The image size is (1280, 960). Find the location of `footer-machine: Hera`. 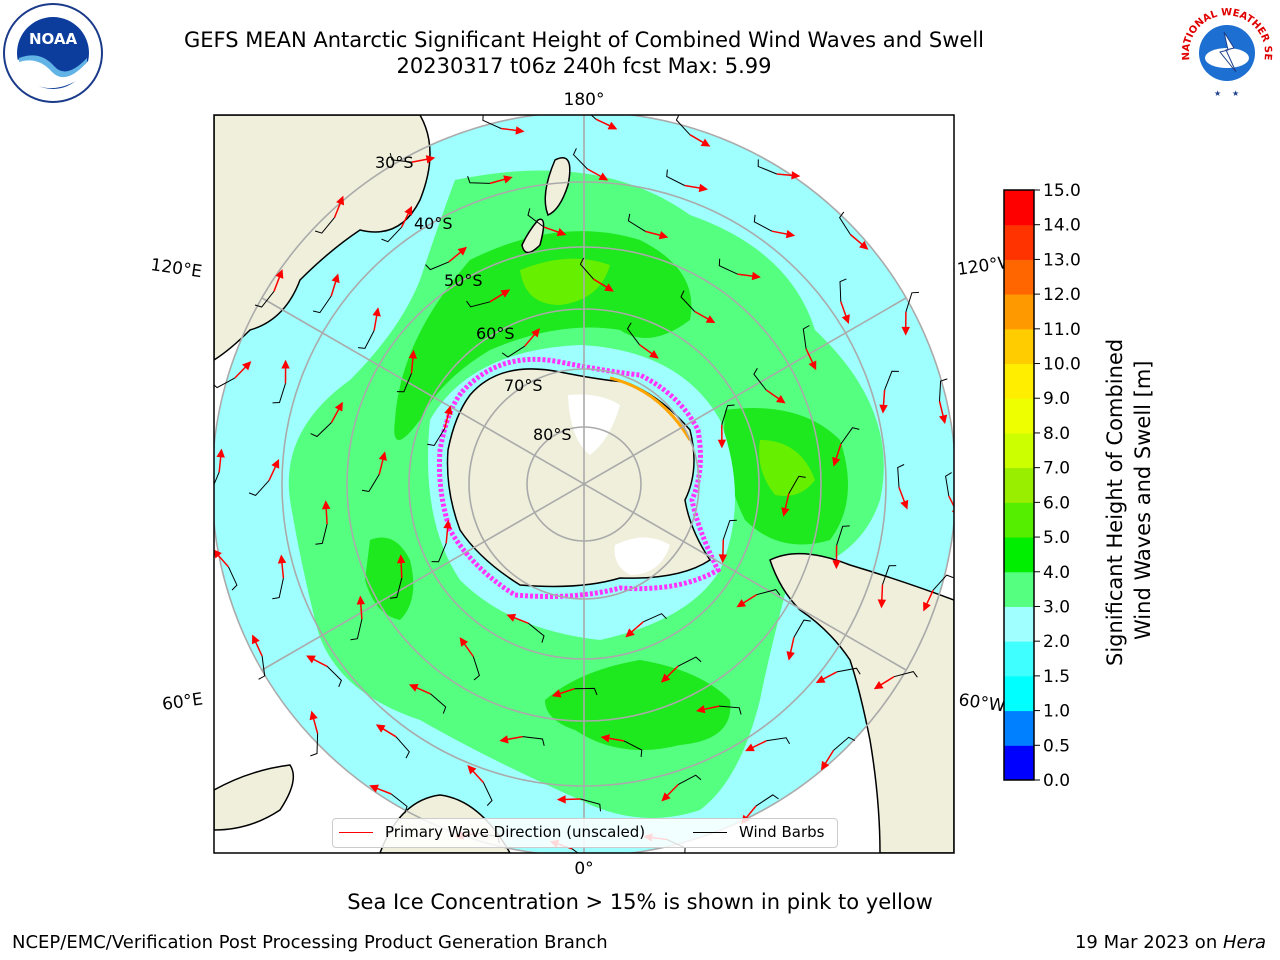

footer-machine: Hera is located at coordinates (1244, 942).